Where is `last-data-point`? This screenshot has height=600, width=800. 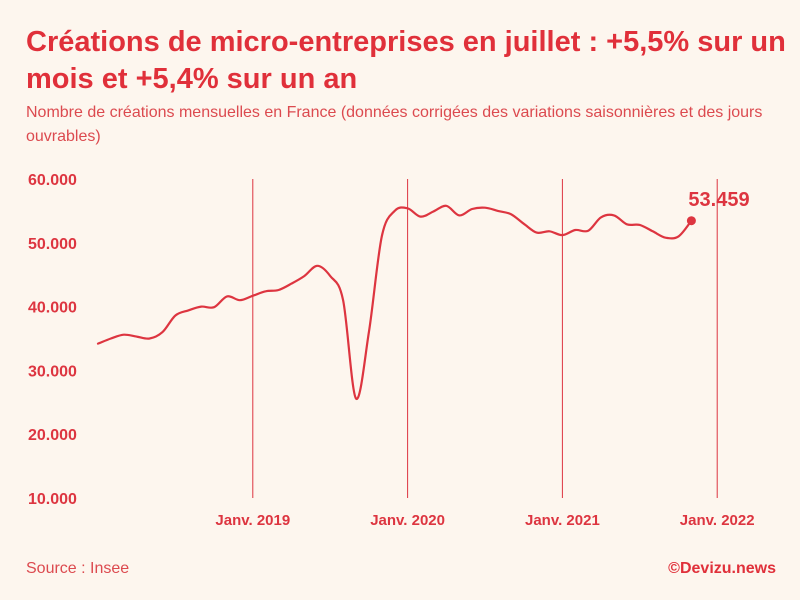
last-data-point is located at coordinates (691, 221).